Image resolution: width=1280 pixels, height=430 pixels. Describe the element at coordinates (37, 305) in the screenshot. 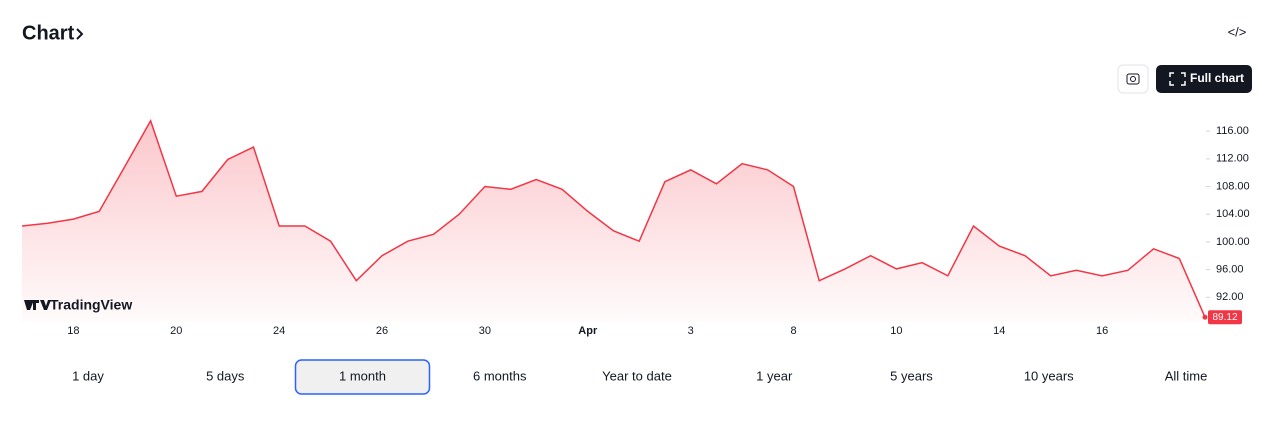

I see `brand-logo` at that location.